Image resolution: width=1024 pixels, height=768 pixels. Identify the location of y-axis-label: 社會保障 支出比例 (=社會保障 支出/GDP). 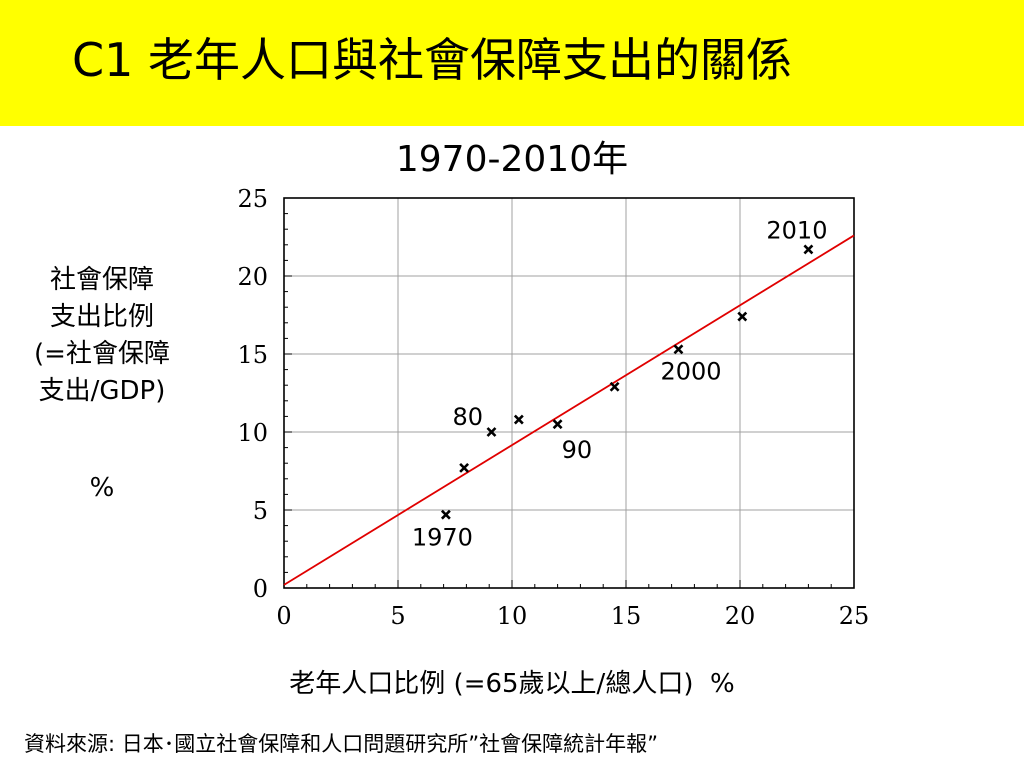
(102, 335).